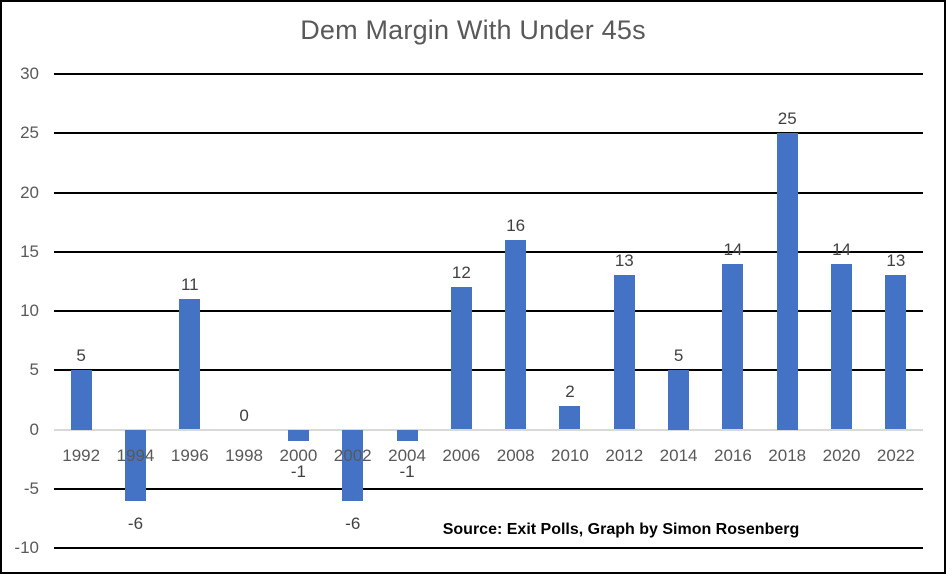 The width and height of the screenshot is (946, 574). I want to click on data-label-1992: 5, so click(81, 356).